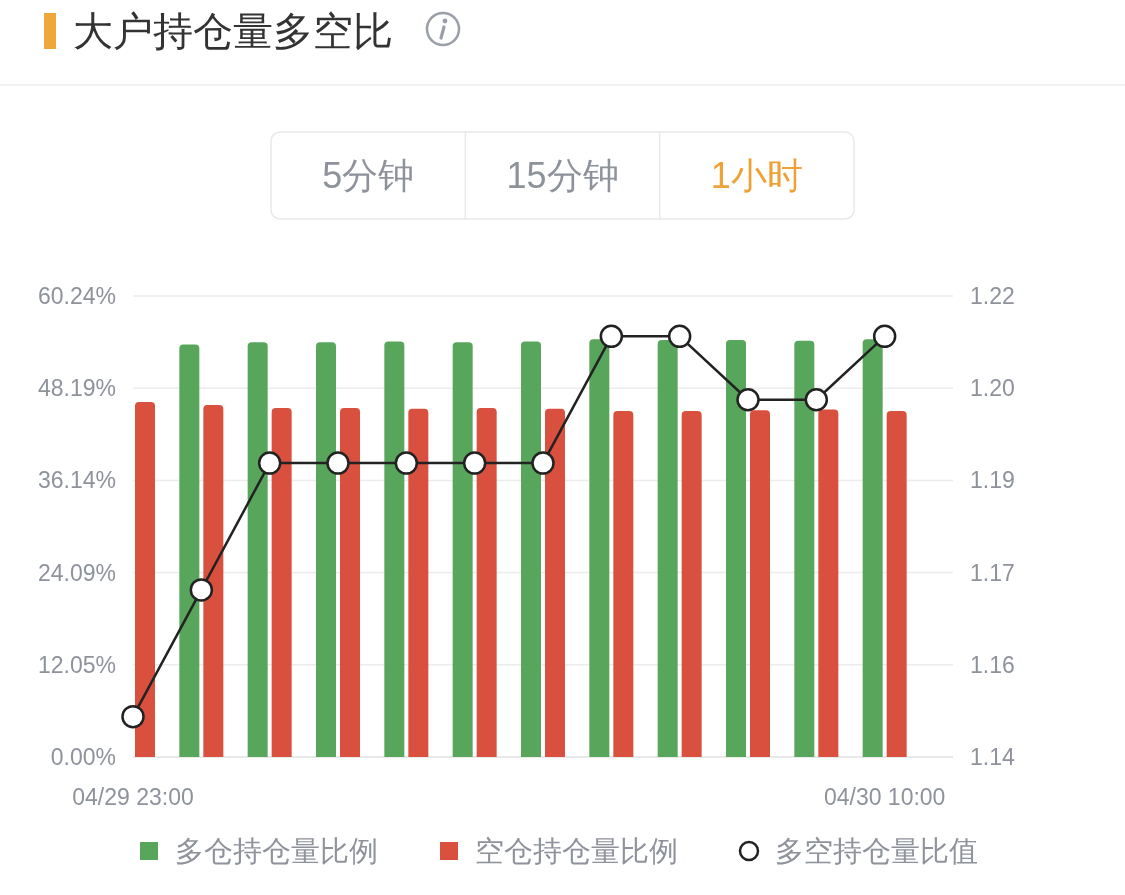 This screenshot has width=1125, height=895. What do you see at coordinates (233, 31) in the screenshot?
I see `title: 大户持仓量多空比` at bounding box center [233, 31].